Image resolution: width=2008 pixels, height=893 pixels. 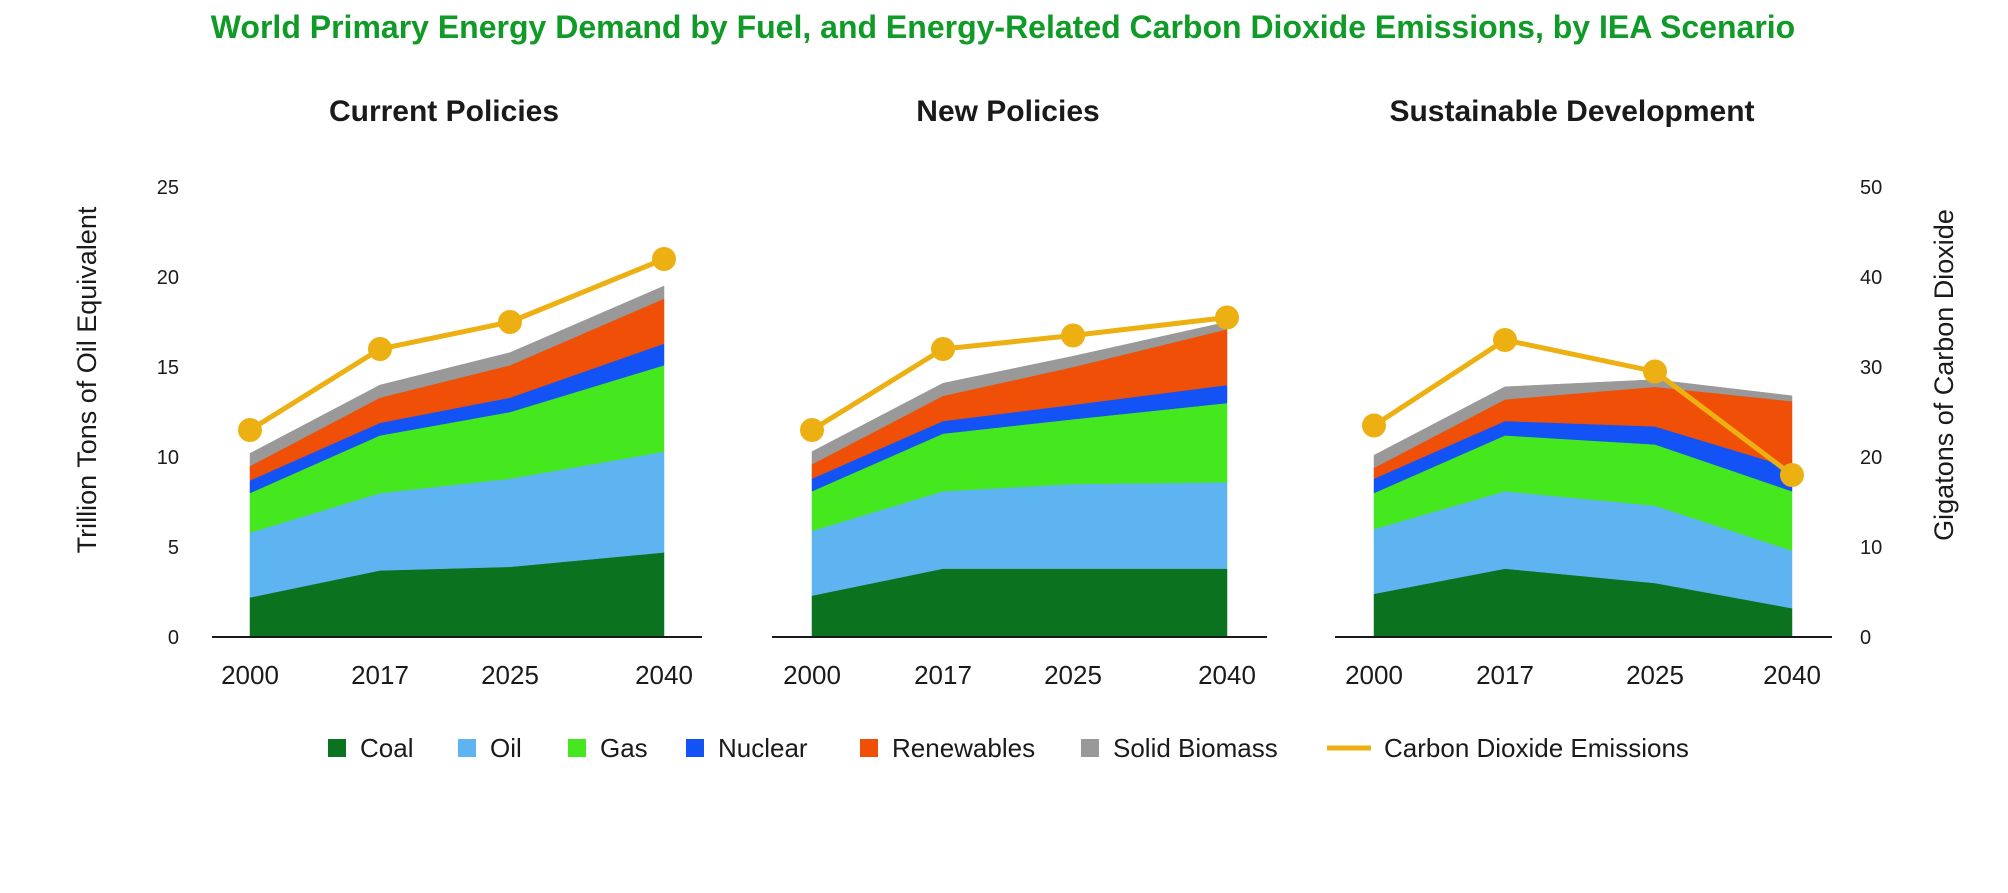 I want to click on legend-swatch-oil, so click(x=467, y=748).